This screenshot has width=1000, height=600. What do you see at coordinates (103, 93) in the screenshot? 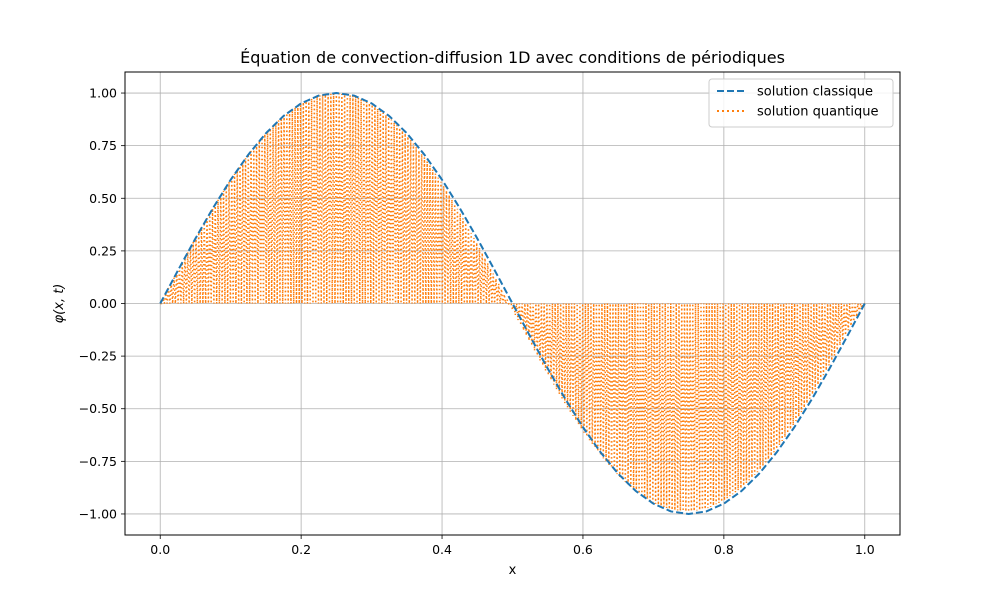
I see `y-tick-label: 1.00` at bounding box center [103, 93].